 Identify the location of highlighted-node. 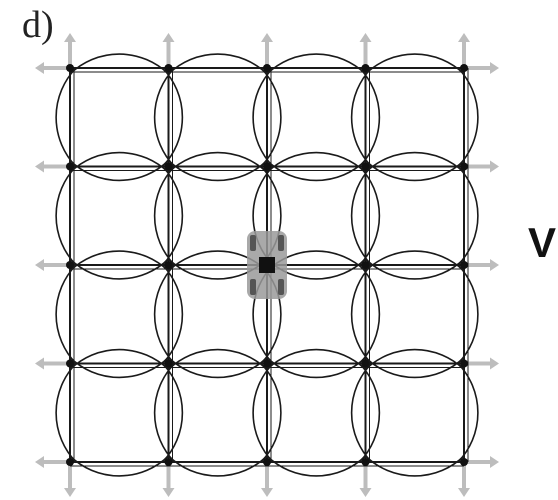
(267, 265).